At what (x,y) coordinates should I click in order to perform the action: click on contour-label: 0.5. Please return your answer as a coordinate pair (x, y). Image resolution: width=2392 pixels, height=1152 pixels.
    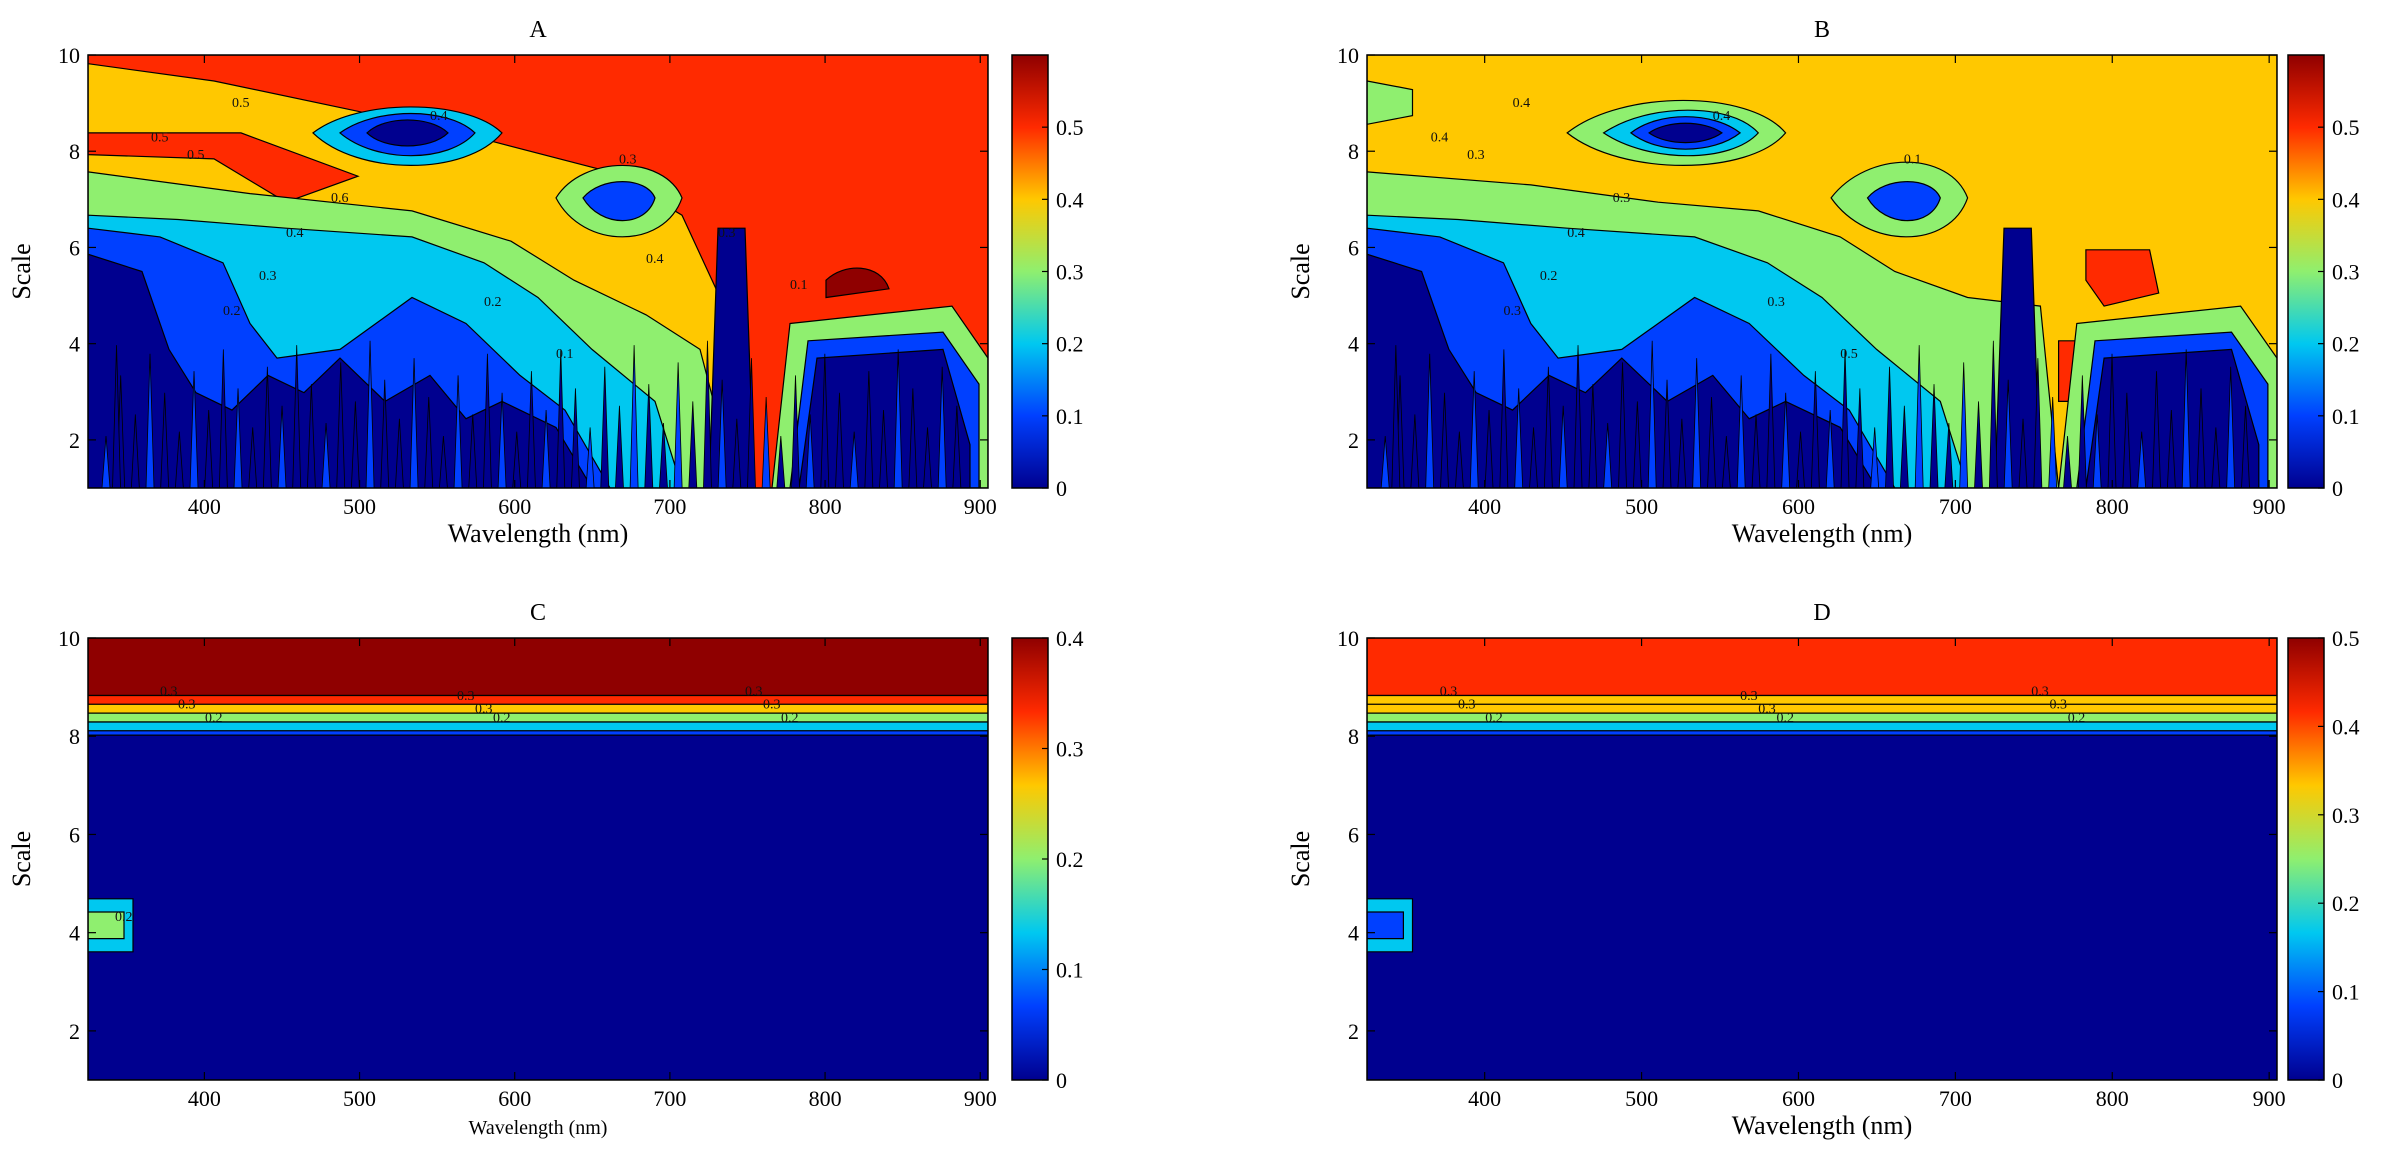
    Looking at the image, I should click on (196, 155).